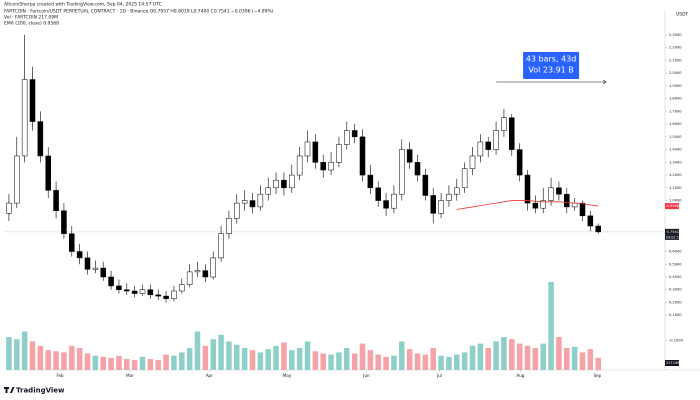 The image size is (700, 400). What do you see at coordinates (675, 35) in the screenshot?
I see `y-tick-label: 2.3000` at bounding box center [675, 35].